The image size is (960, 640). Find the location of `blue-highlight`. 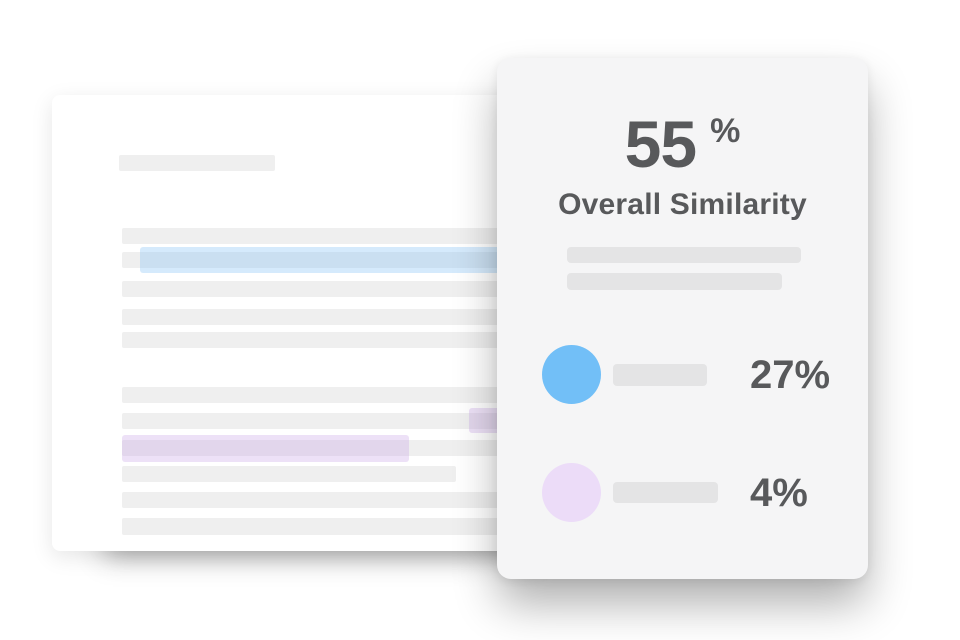

blue-highlight is located at coordinates (325, 260).